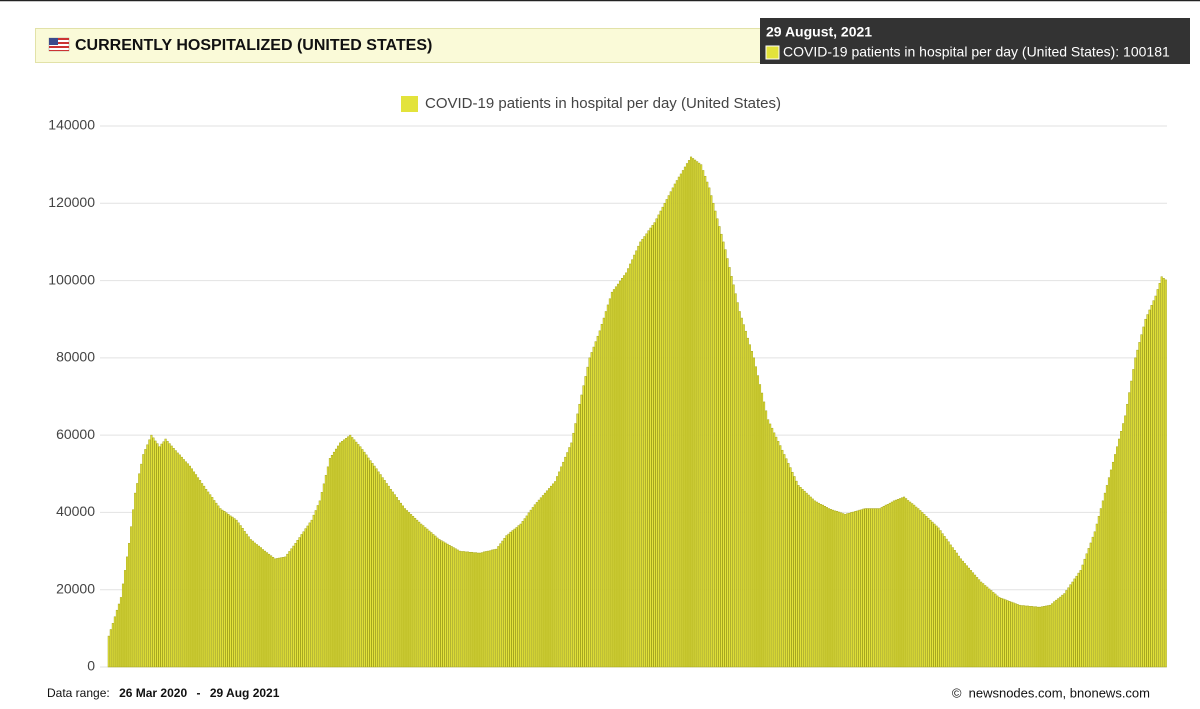 The image size is (1200, 709). Describe the element at coordinates (253, 45) in the screenshot. I see `chart-title: CURRENTLY HOSPITALIZED (UNITED STATES)` at that location.